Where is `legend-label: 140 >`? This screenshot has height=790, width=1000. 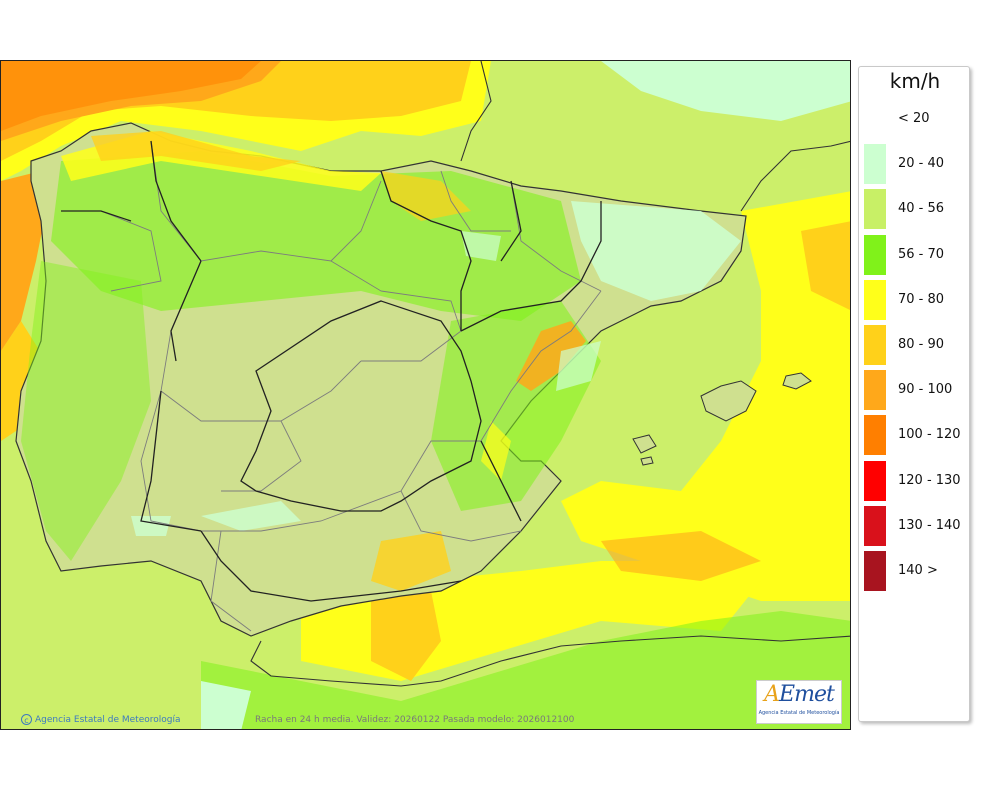
legend-label: 140 > is located at coordinates (918, 570).